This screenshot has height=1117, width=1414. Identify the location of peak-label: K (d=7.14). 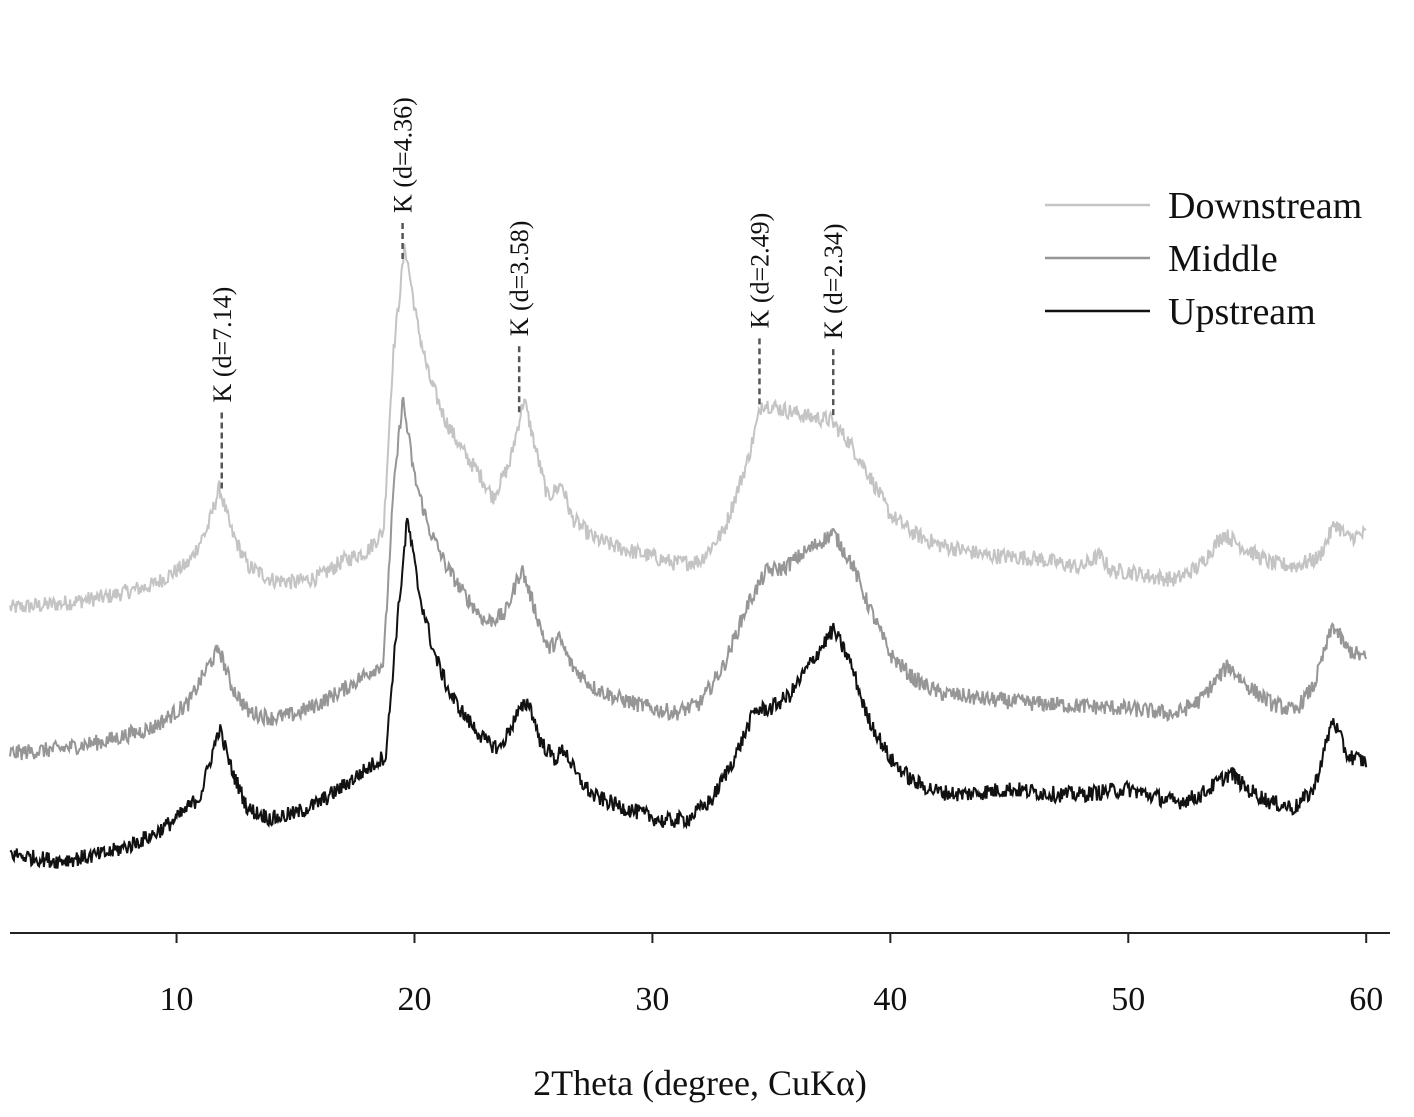
(222, 345).